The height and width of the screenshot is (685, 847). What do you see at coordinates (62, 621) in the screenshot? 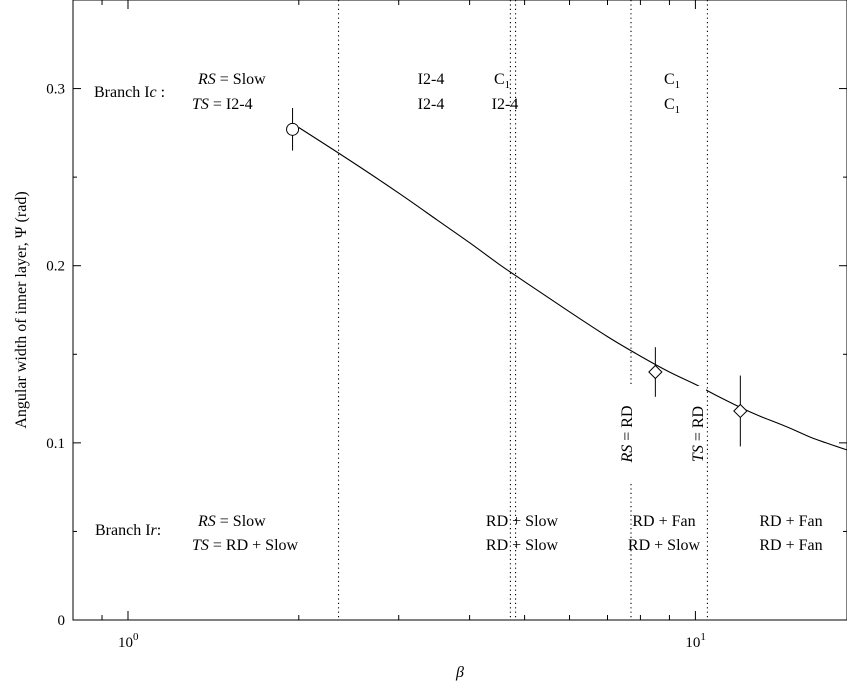
I see `y-tick-label-0: 0` at bounding box center [62, 621].